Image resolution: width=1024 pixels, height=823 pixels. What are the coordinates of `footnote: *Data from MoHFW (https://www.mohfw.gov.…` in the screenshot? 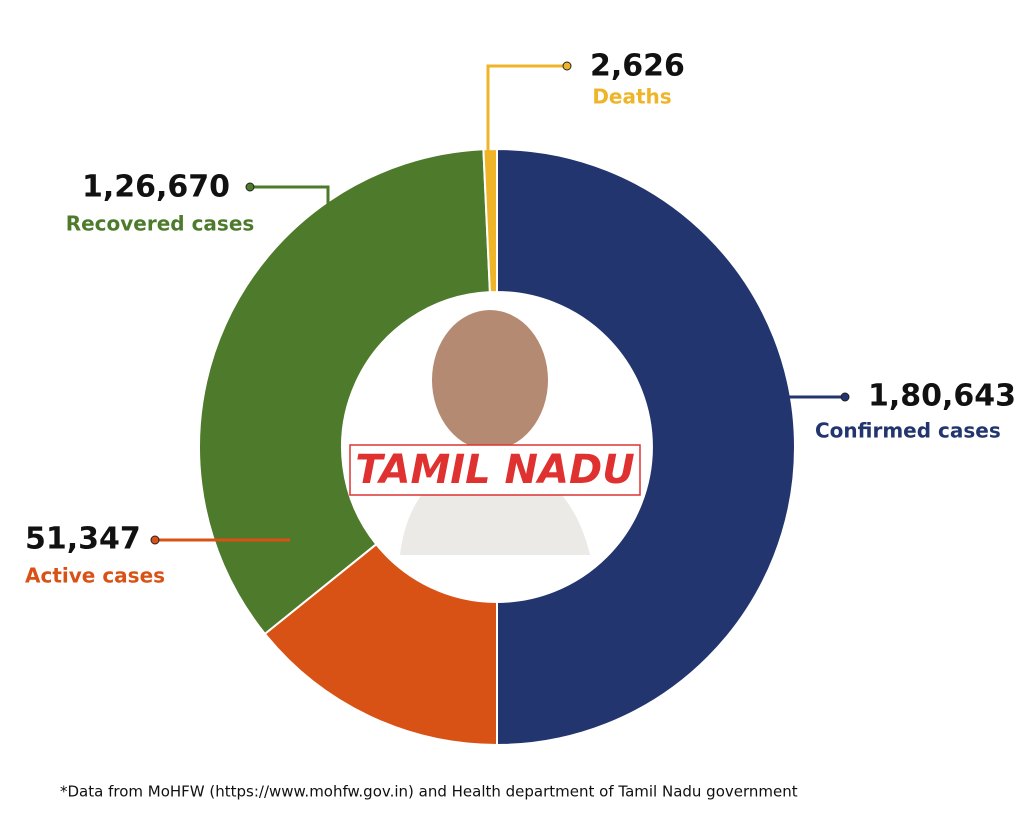 It's located at (429, 792).